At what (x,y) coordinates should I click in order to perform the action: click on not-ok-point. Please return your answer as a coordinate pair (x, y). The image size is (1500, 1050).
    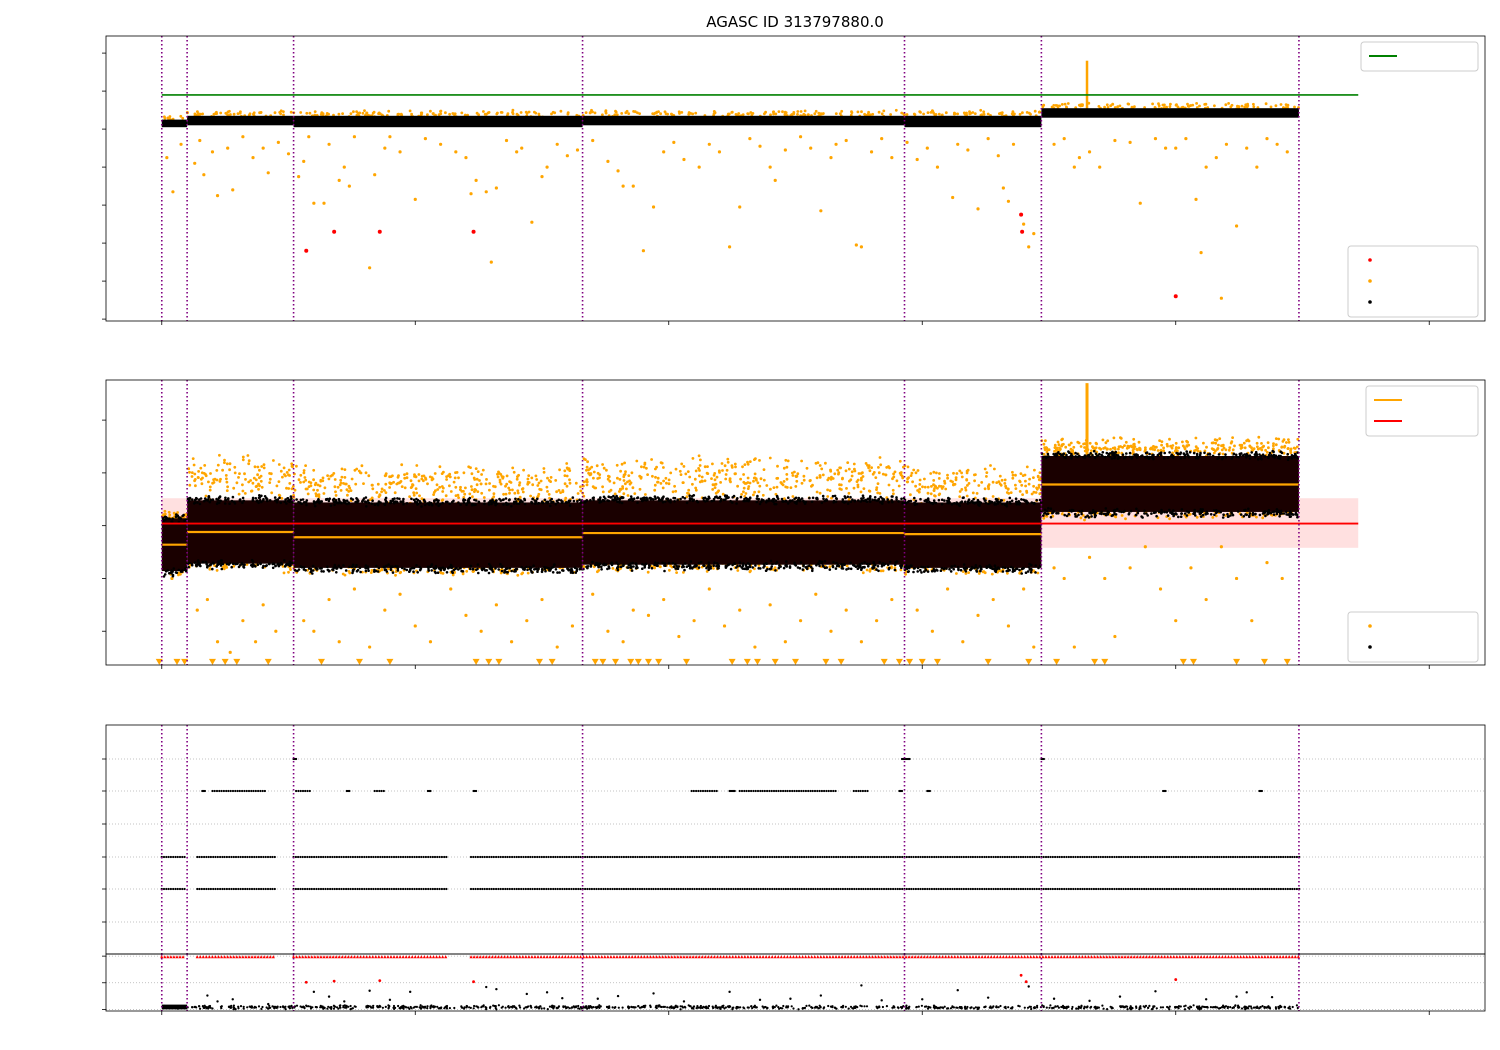
    Looking at the image, I should click on (1022, 231).